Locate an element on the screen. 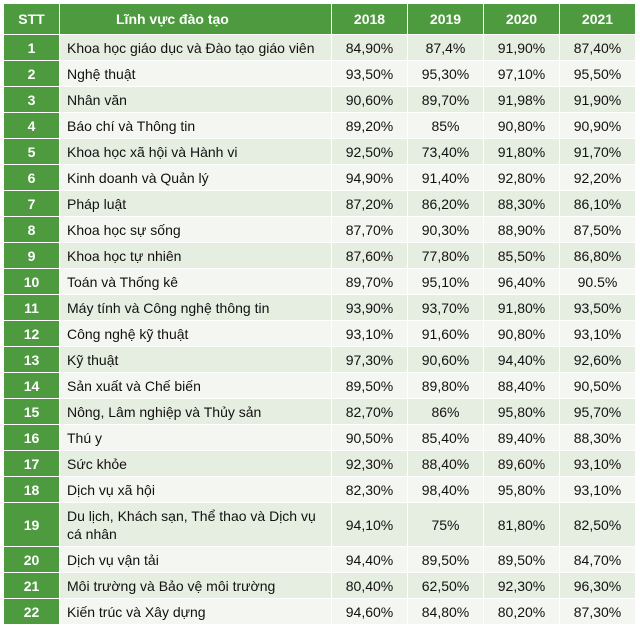  row-value-2019: 98,40% is located at coordinates (445, 489).